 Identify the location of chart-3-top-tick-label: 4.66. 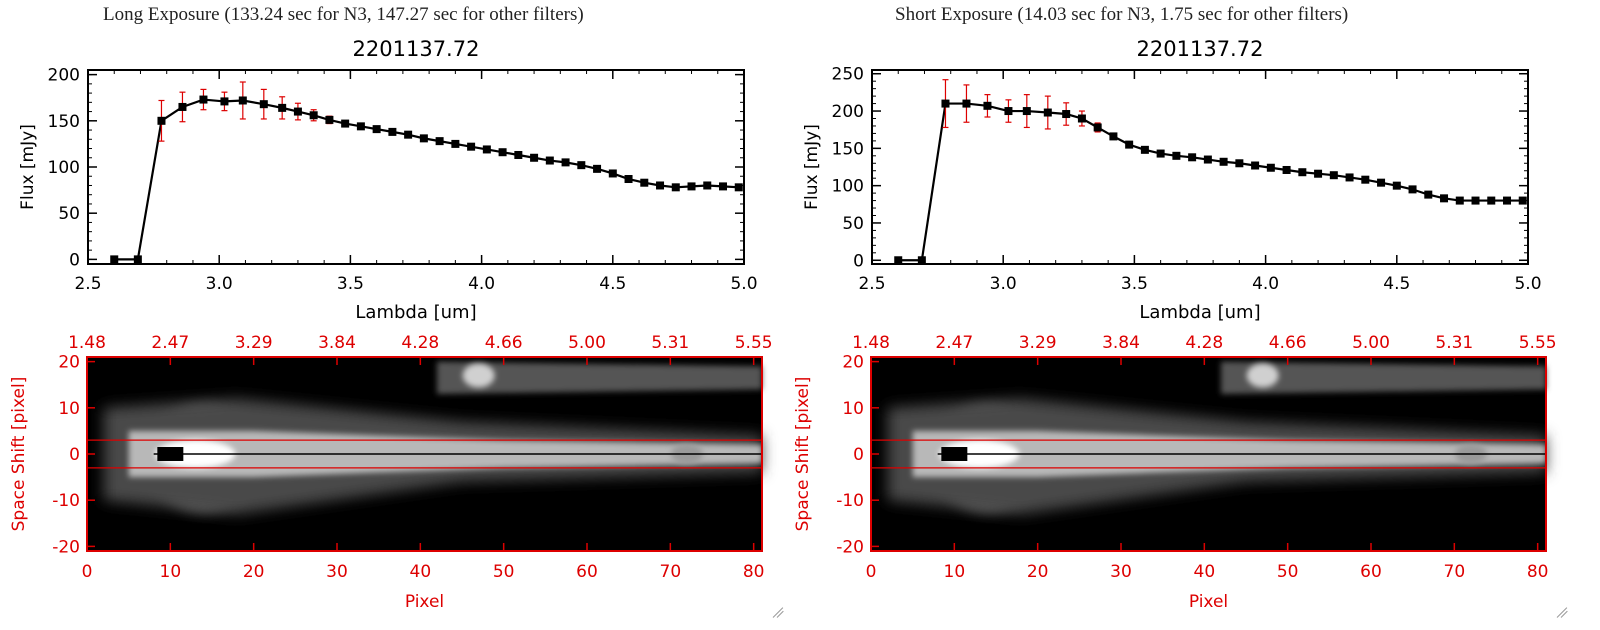
(1288, 343).